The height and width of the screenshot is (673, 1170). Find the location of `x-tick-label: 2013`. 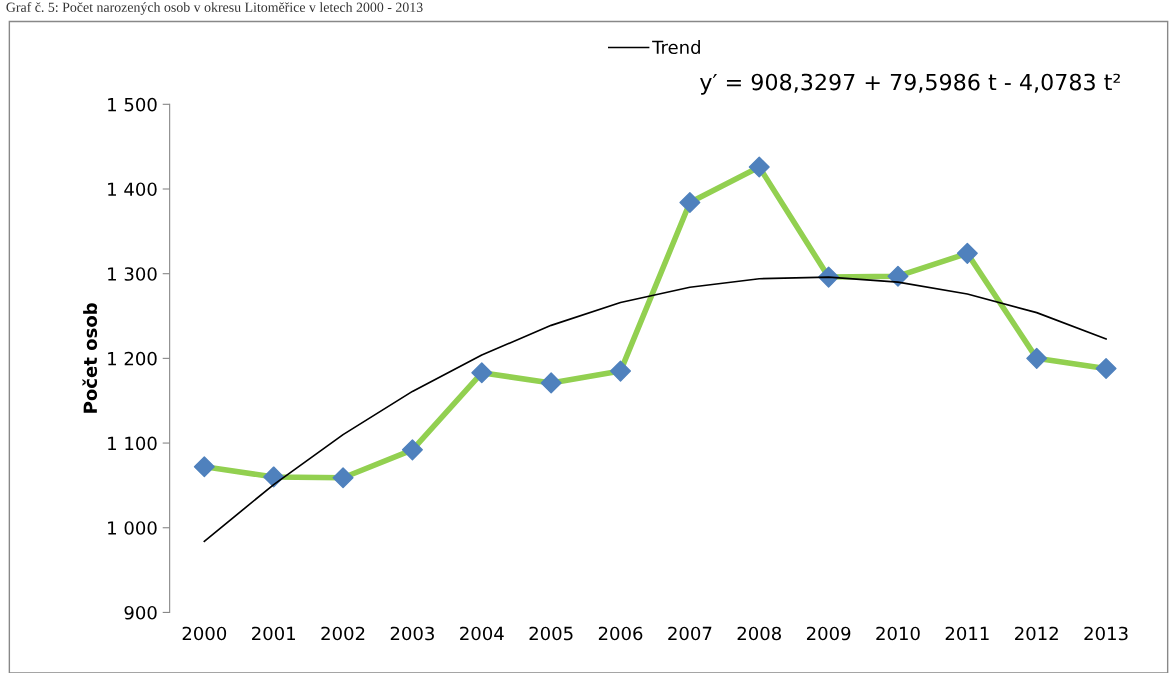

x-tick-label: 2013 is located at coordinates (1106, 633).